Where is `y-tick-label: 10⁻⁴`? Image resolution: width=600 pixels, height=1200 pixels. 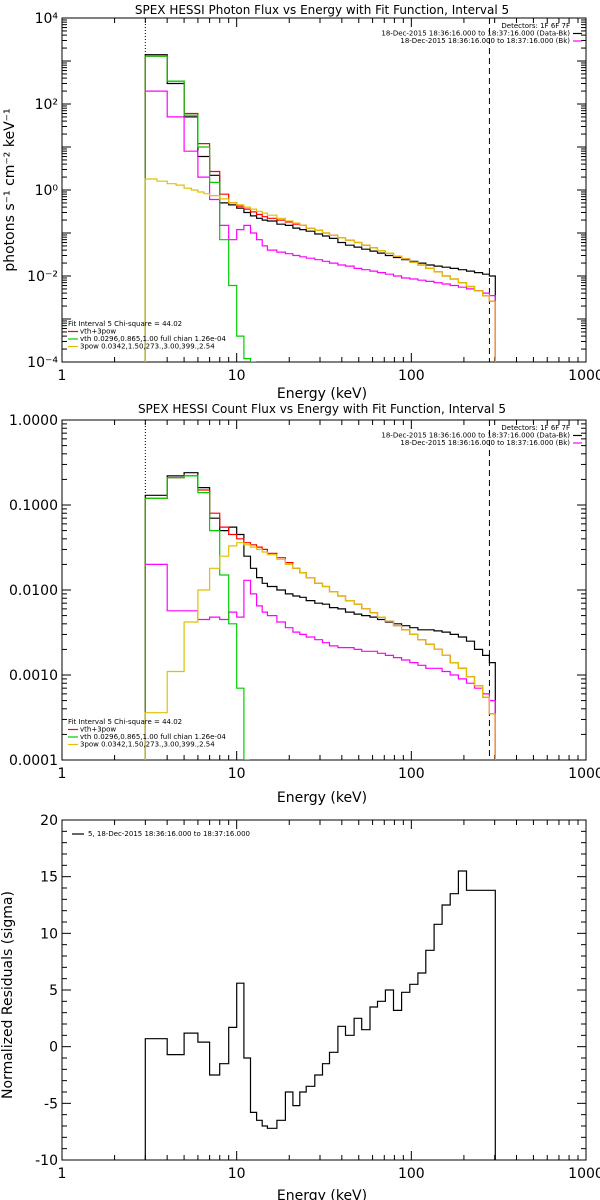 y-tick-label: 10⁻⁴ is located at coordinates (42, 363).